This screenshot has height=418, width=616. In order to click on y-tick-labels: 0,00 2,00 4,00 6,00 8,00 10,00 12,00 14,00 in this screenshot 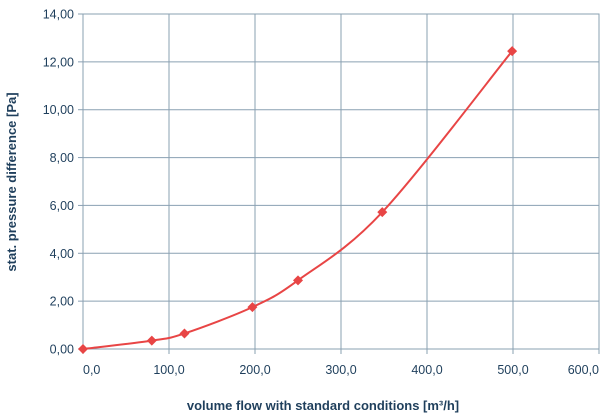, I will do `click(58, 182)`.